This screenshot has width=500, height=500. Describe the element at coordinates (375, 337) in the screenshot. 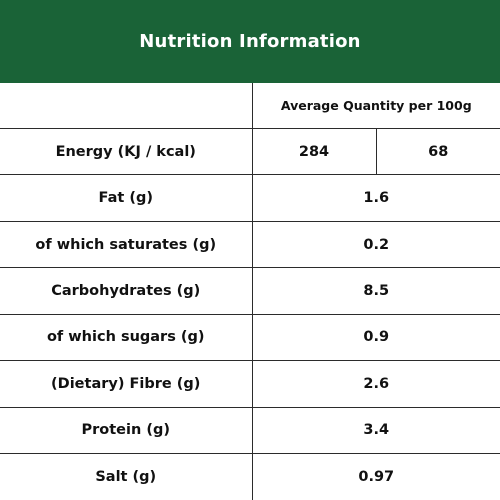

I see `nutrient-value: 0.9` at that location.